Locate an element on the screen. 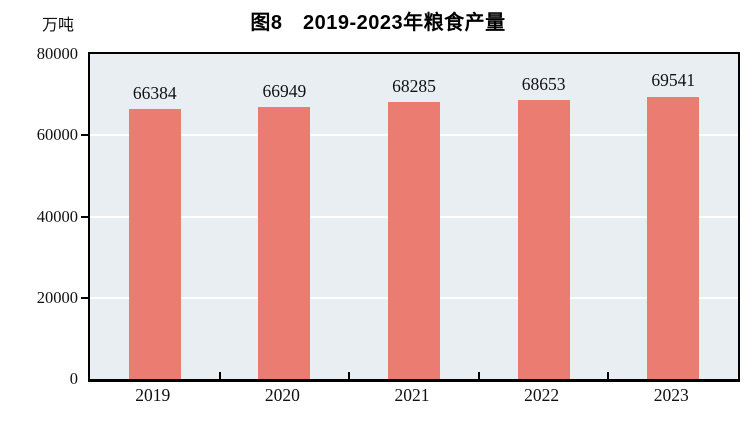  x-axis-tick-label: 2023 is located at coordinates (671, 395).